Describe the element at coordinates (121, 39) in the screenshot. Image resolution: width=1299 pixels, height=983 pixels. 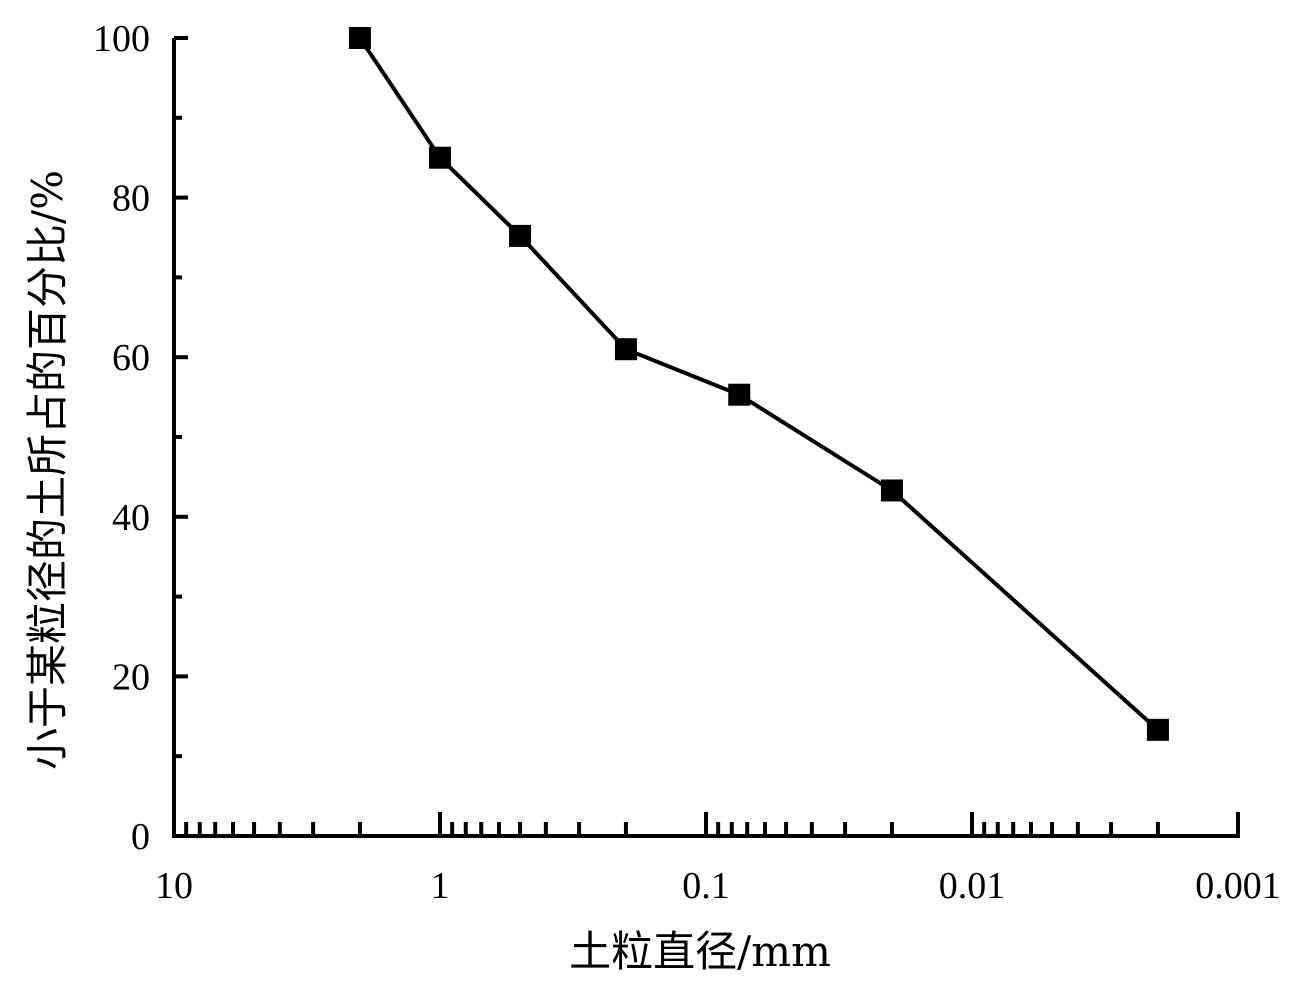
I see `y-tick-label: 100` at that location.